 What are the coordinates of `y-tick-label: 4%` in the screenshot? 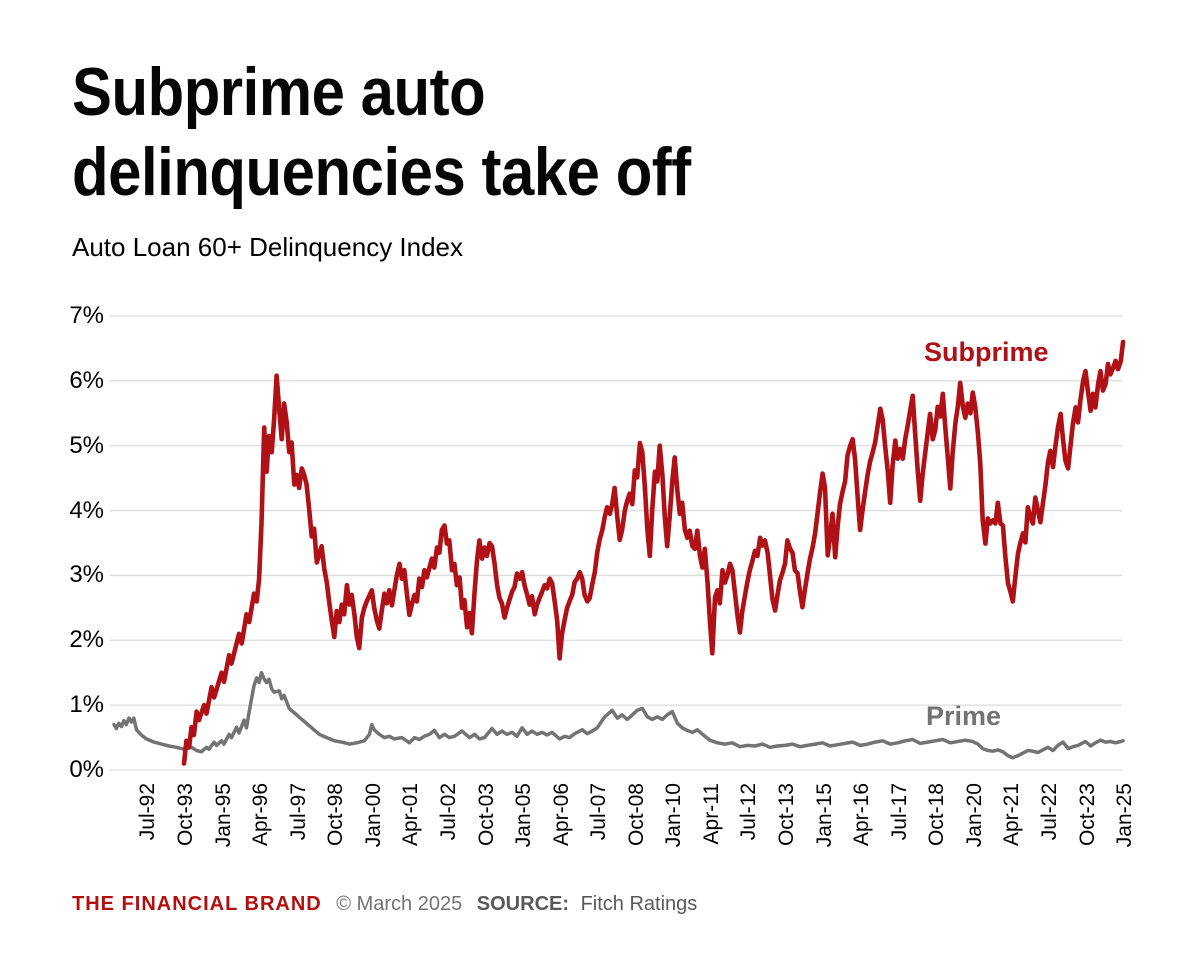 It's located at (86, 510).